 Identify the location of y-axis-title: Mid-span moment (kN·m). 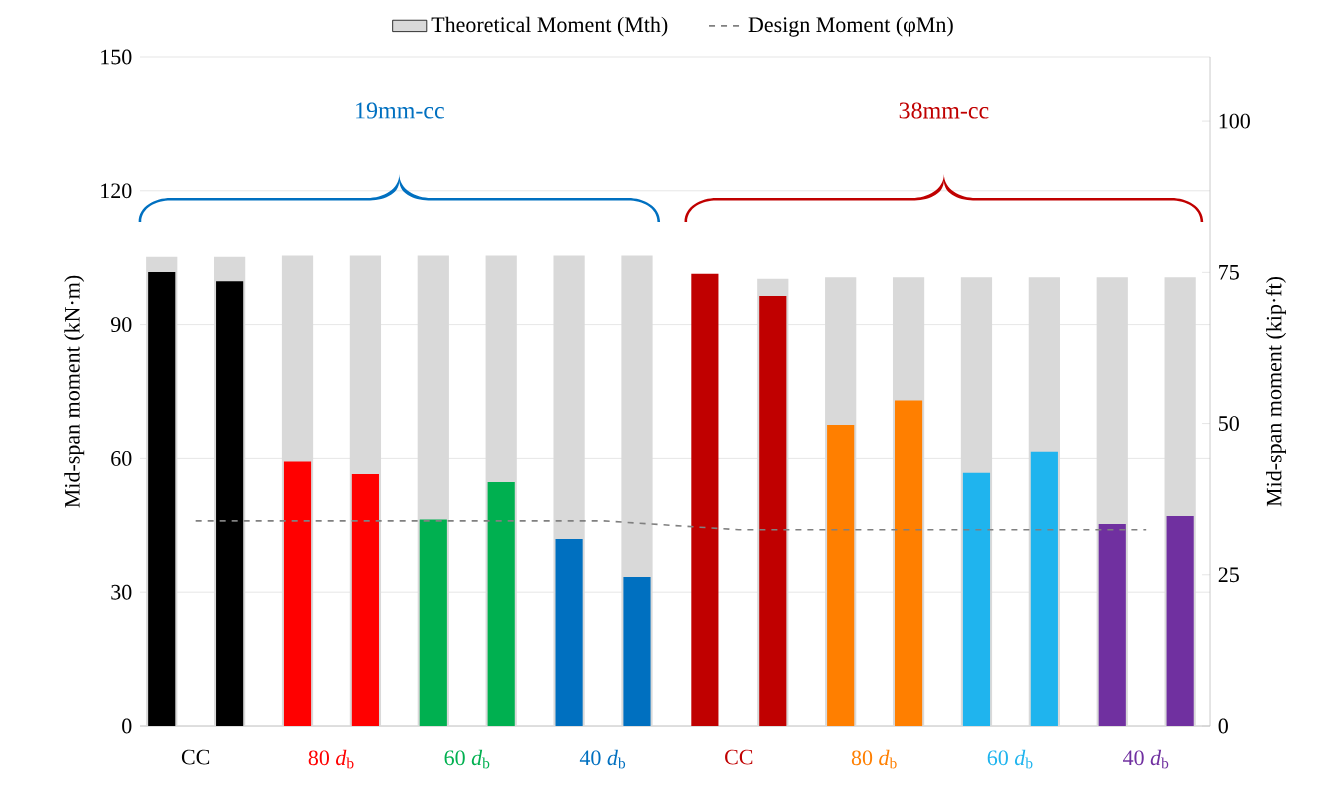
(74, 391).